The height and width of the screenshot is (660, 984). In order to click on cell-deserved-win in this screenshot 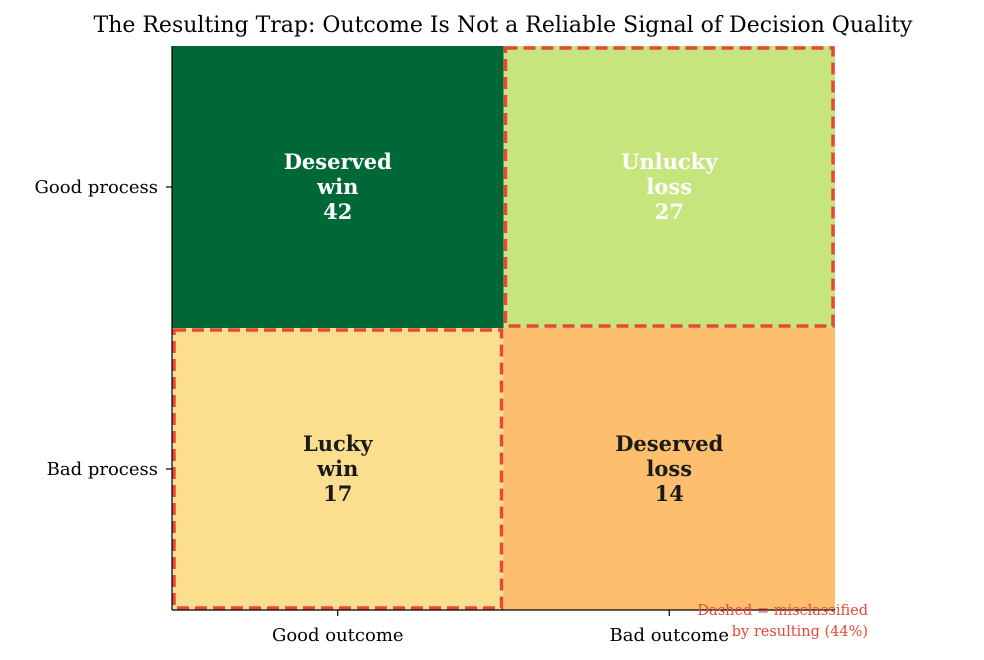, I will do `click(338, 187)`.